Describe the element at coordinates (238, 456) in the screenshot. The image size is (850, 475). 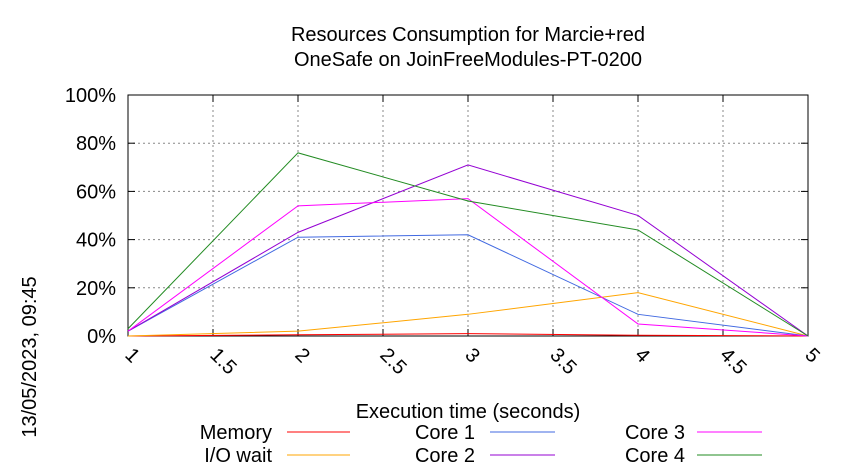
I see `legend-label-i-o-wait: I/O wait` at that location.